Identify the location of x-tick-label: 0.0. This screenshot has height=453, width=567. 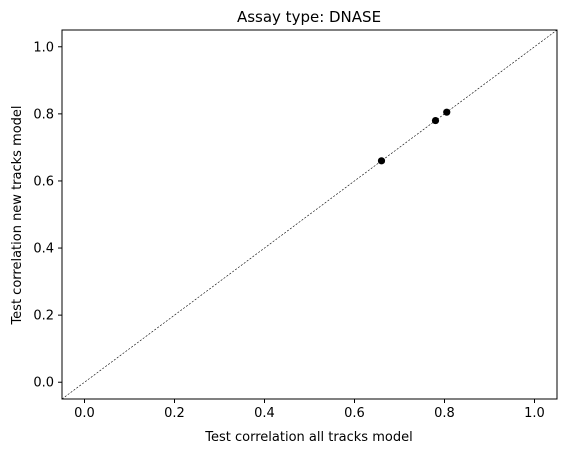
(84, 413).